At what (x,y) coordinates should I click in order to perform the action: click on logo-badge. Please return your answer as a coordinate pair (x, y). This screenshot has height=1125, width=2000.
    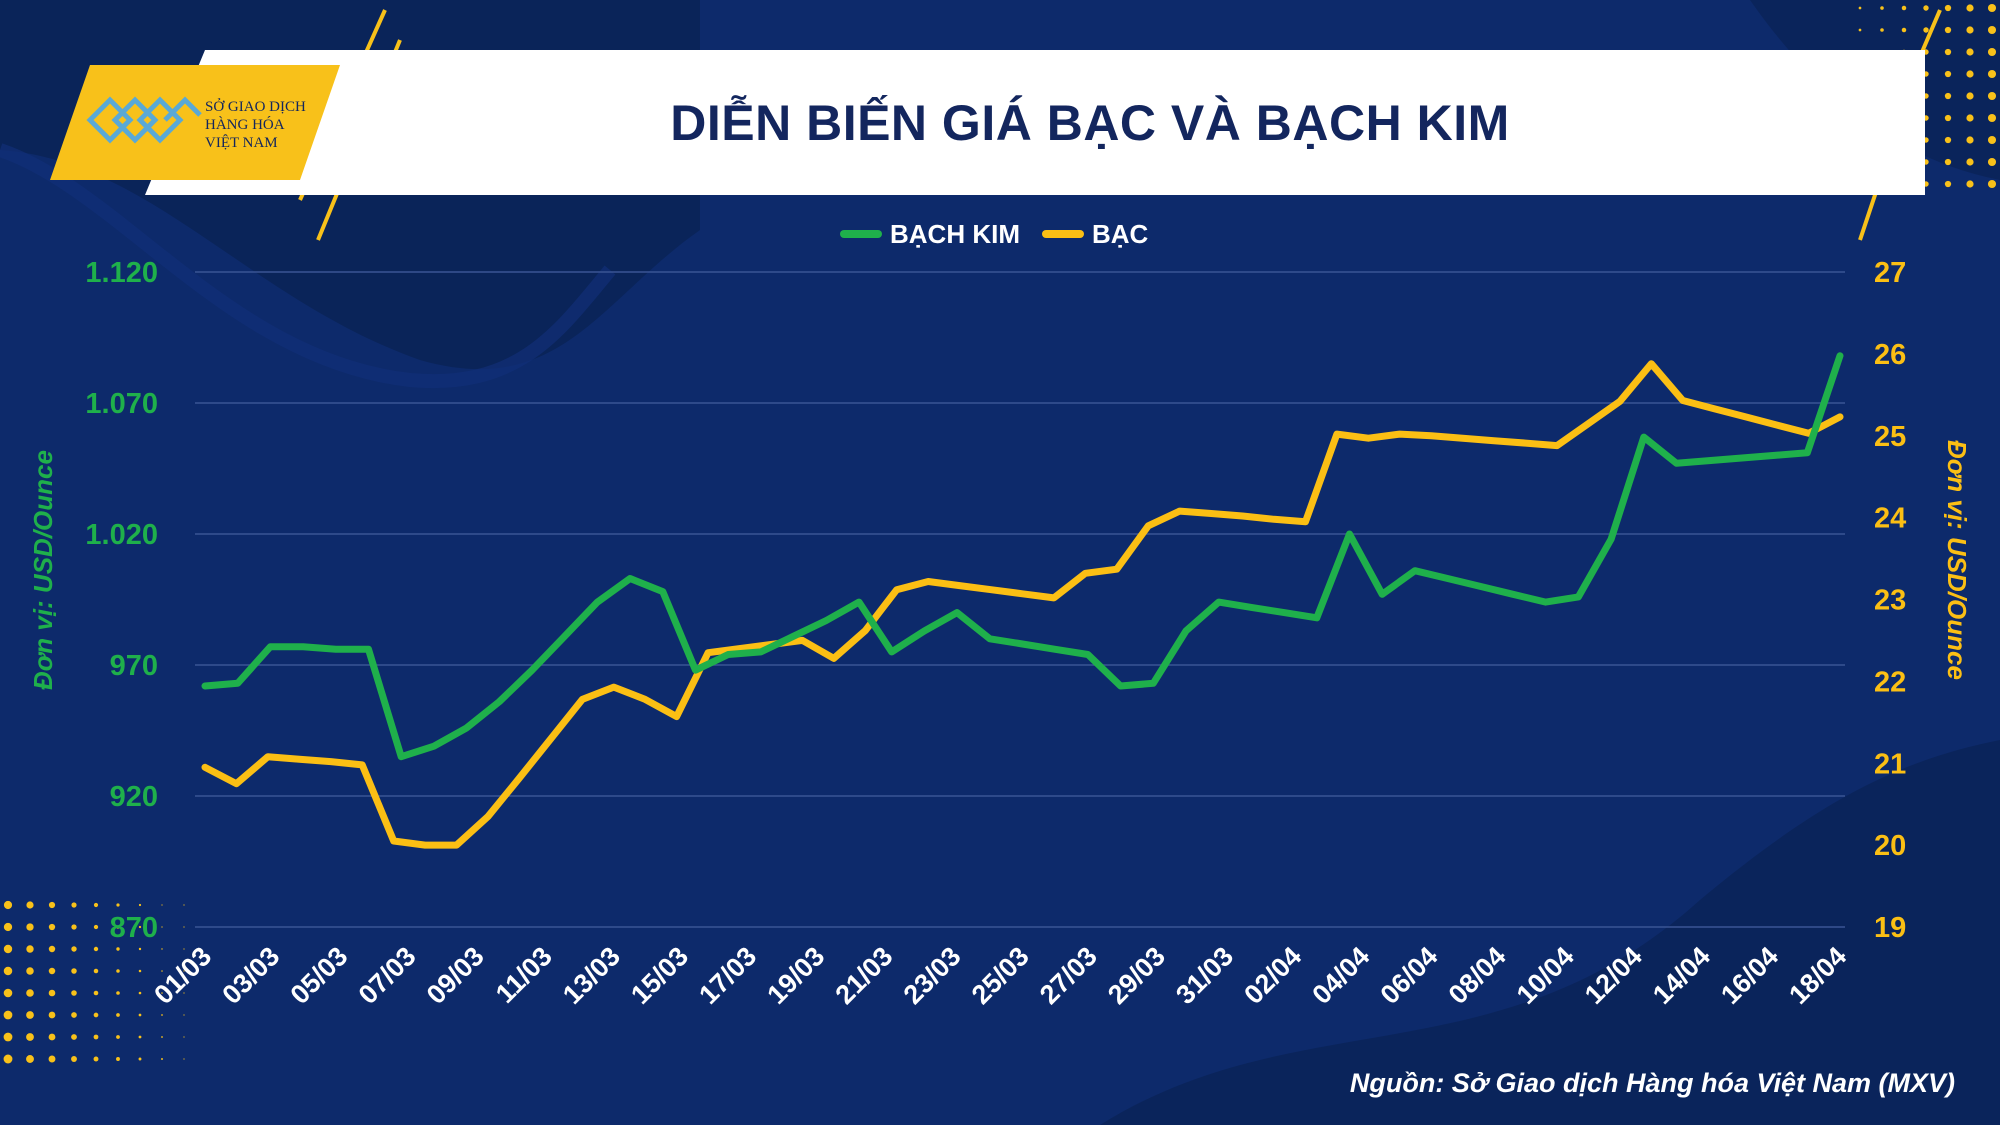
    Looking at the image, I should click on (195, 122).